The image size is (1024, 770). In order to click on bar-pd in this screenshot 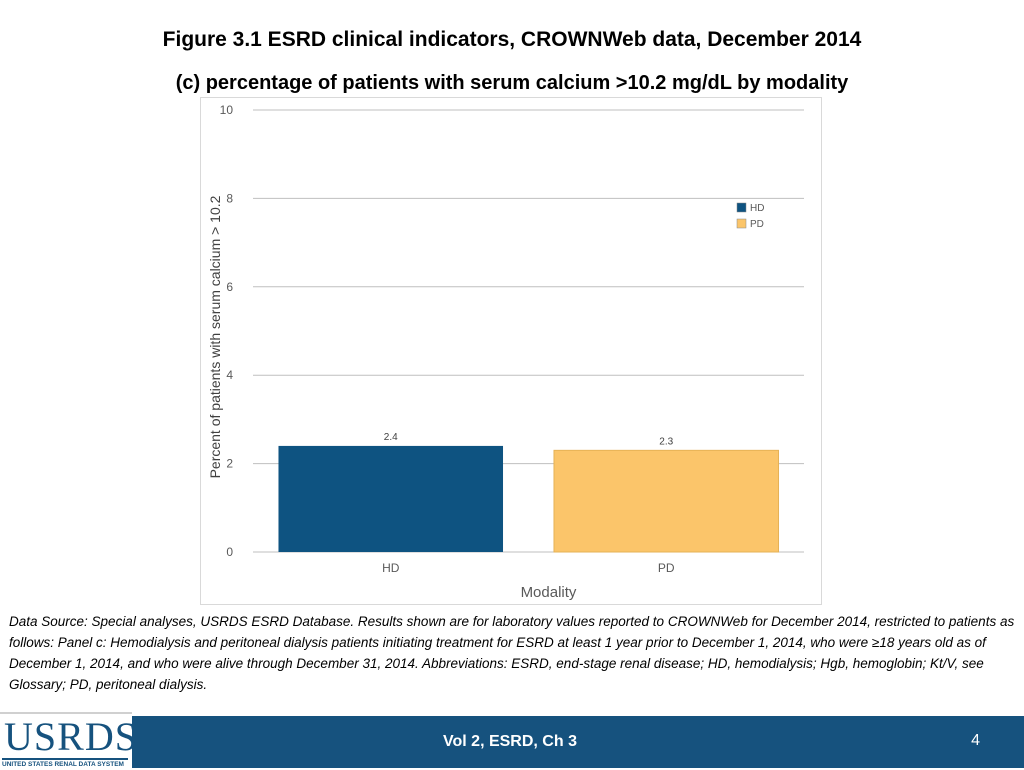, I will do `click(666, 501)`.